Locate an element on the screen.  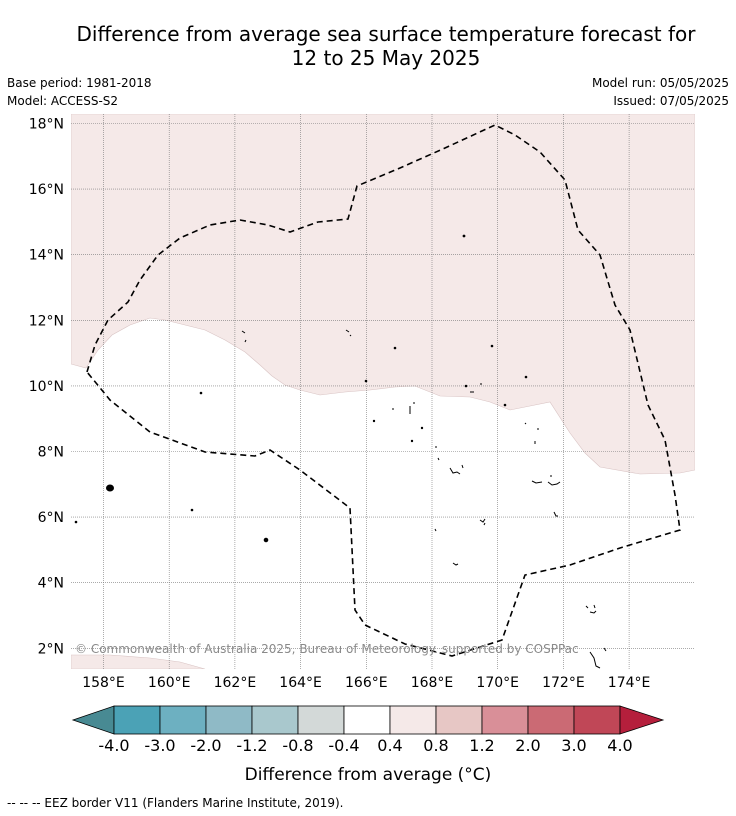
colorbar-tick-label: 2.0 is located at coordinates (527, 745).